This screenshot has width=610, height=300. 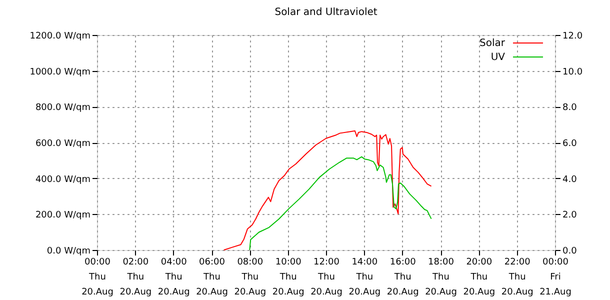 What do you see at coordinates (493, 43) in the screenshot?
I see `legend-label: Solar` at bounding box center [493, 43].